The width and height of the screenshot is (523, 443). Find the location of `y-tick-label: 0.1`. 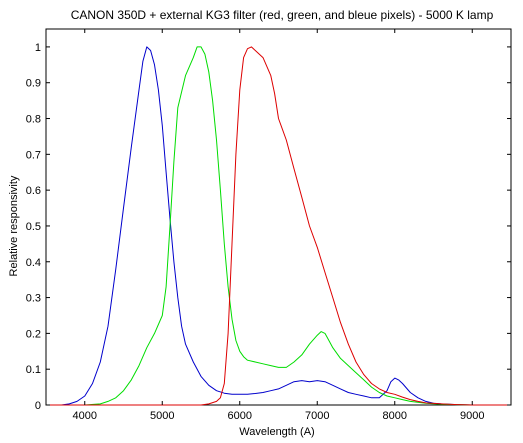

y-tick-label: 0.1 is located at coordinates (33, 370).